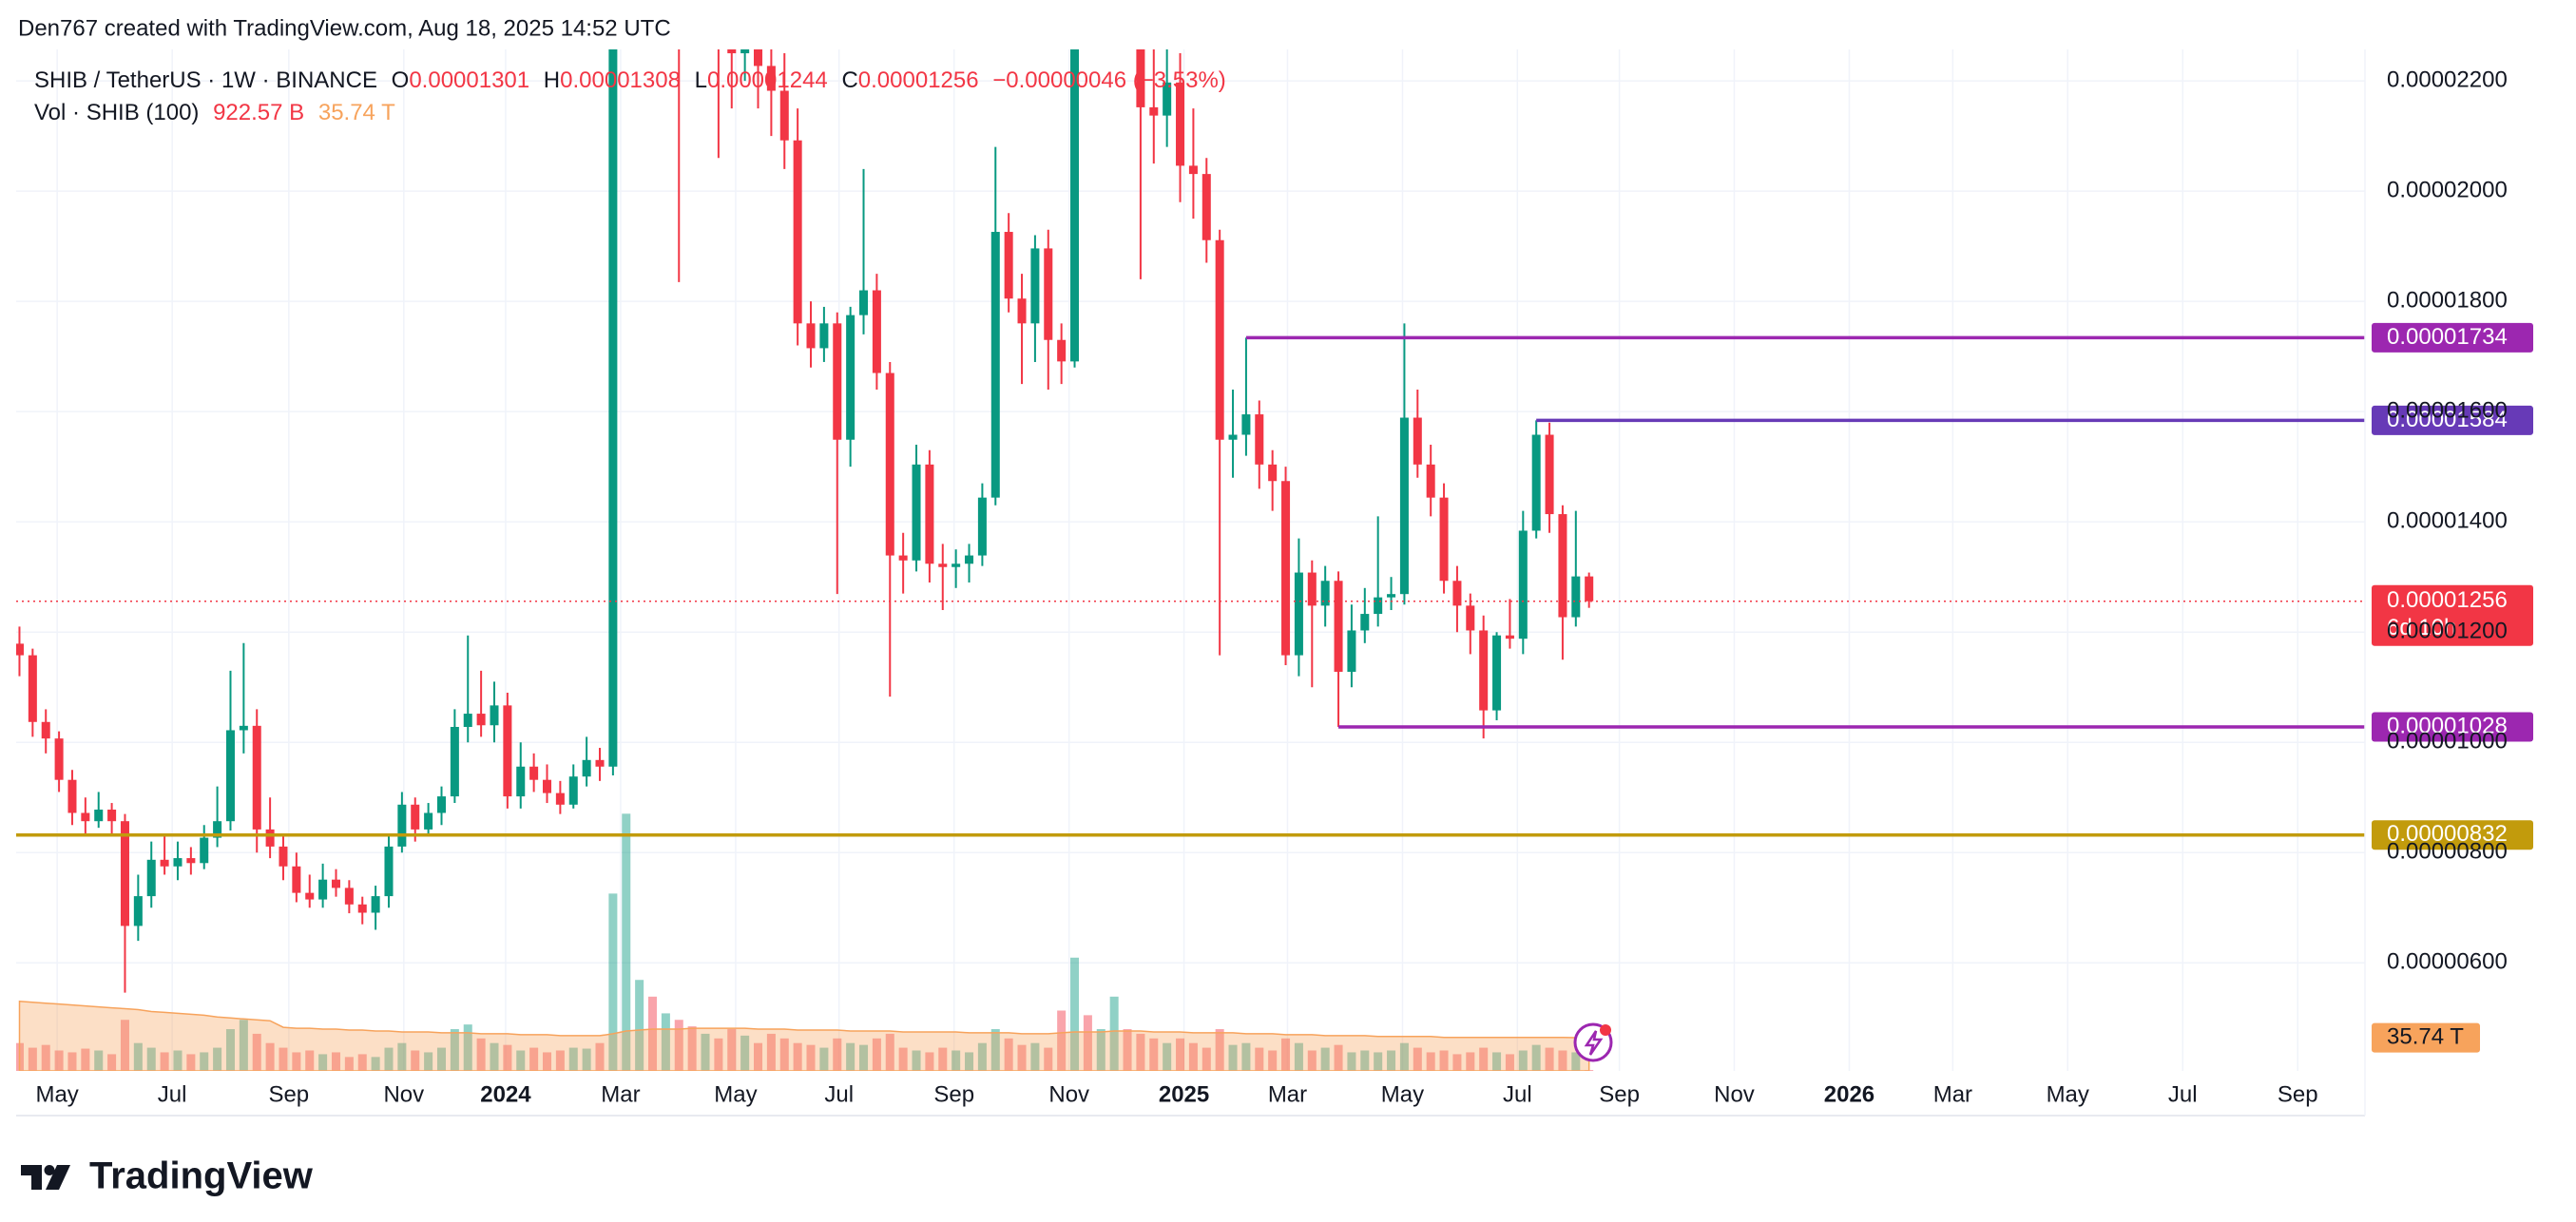 The image size is (2576, 1222). What do you see at coordinates (2447, 852) in the screenshot?
I see `y-tick-label: 0.00000800` at bounding box center [2447, 852].